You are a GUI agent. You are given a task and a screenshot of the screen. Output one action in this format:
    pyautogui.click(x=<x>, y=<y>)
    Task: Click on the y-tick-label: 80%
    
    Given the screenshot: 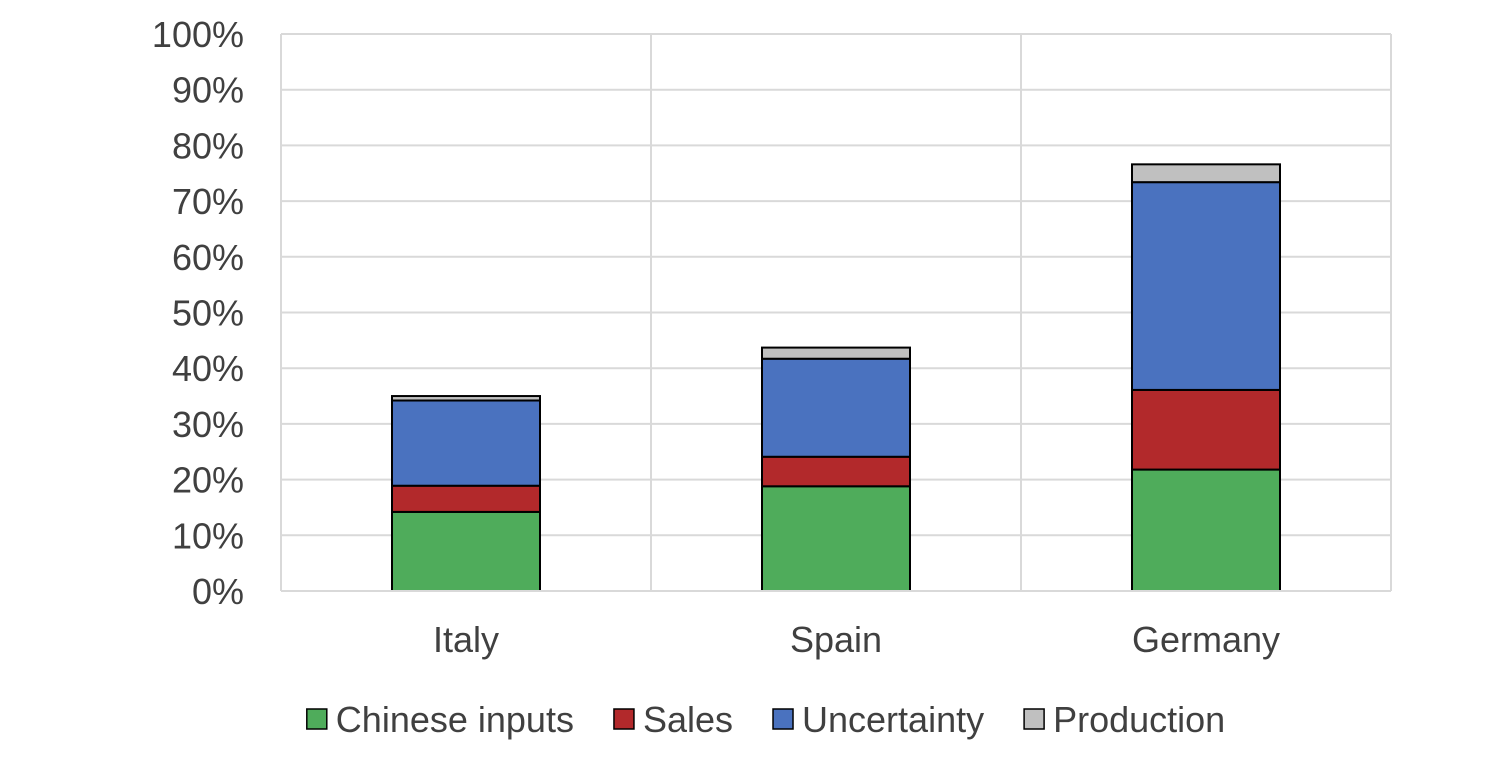 What is the action you would take?
    pyautogui.click(x=208, y=145)
    